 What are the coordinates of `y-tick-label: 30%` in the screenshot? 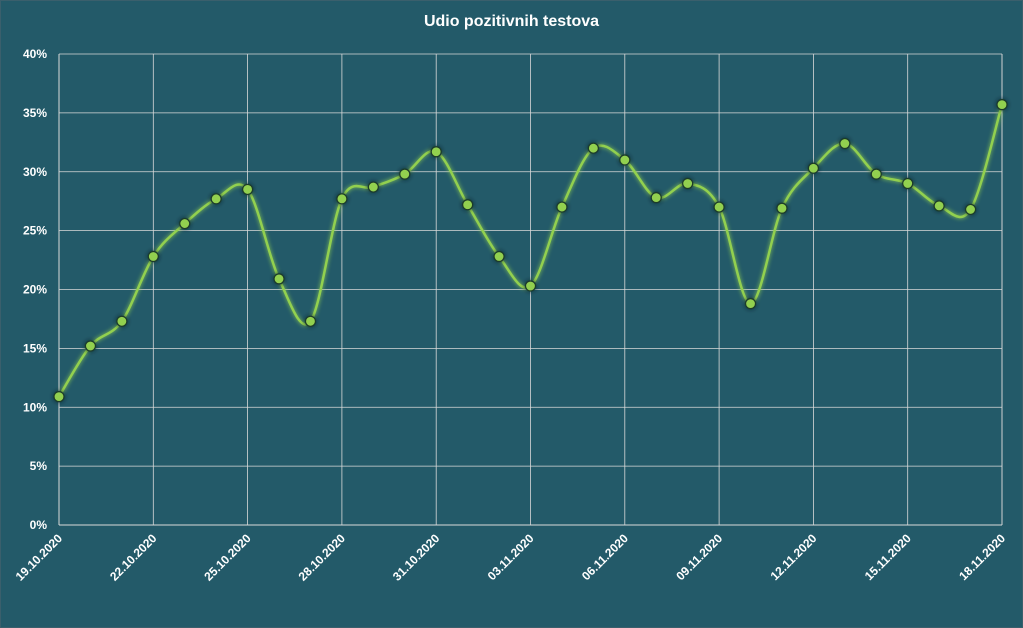 It's located at (35, 172).